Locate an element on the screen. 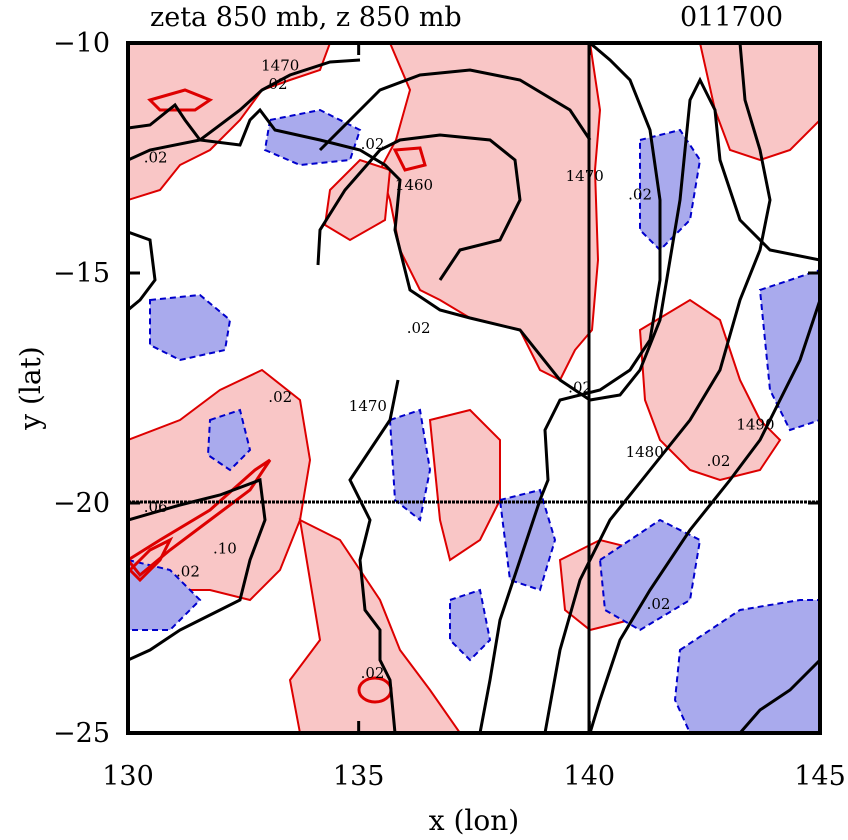  height-contour-1470-east is located at coordinates (455, 110).